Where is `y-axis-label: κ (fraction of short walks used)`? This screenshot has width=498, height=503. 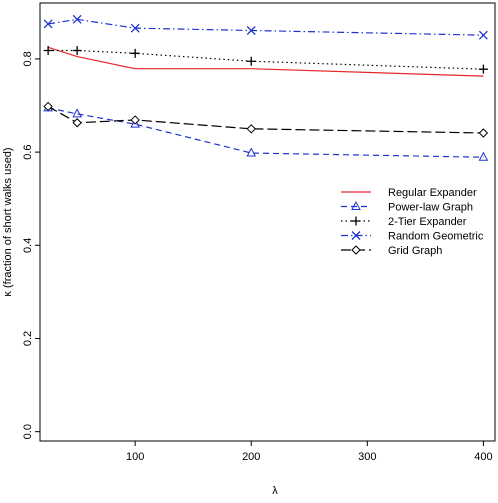
y-axis-label: κ (fraction of short walks used) is located at coordinates (8, 221).